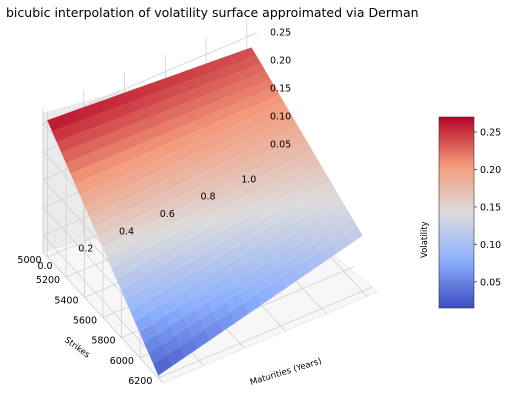  Describe the element at coordinates (456, 212) in the screenshot. I see `colorbar` at that location.